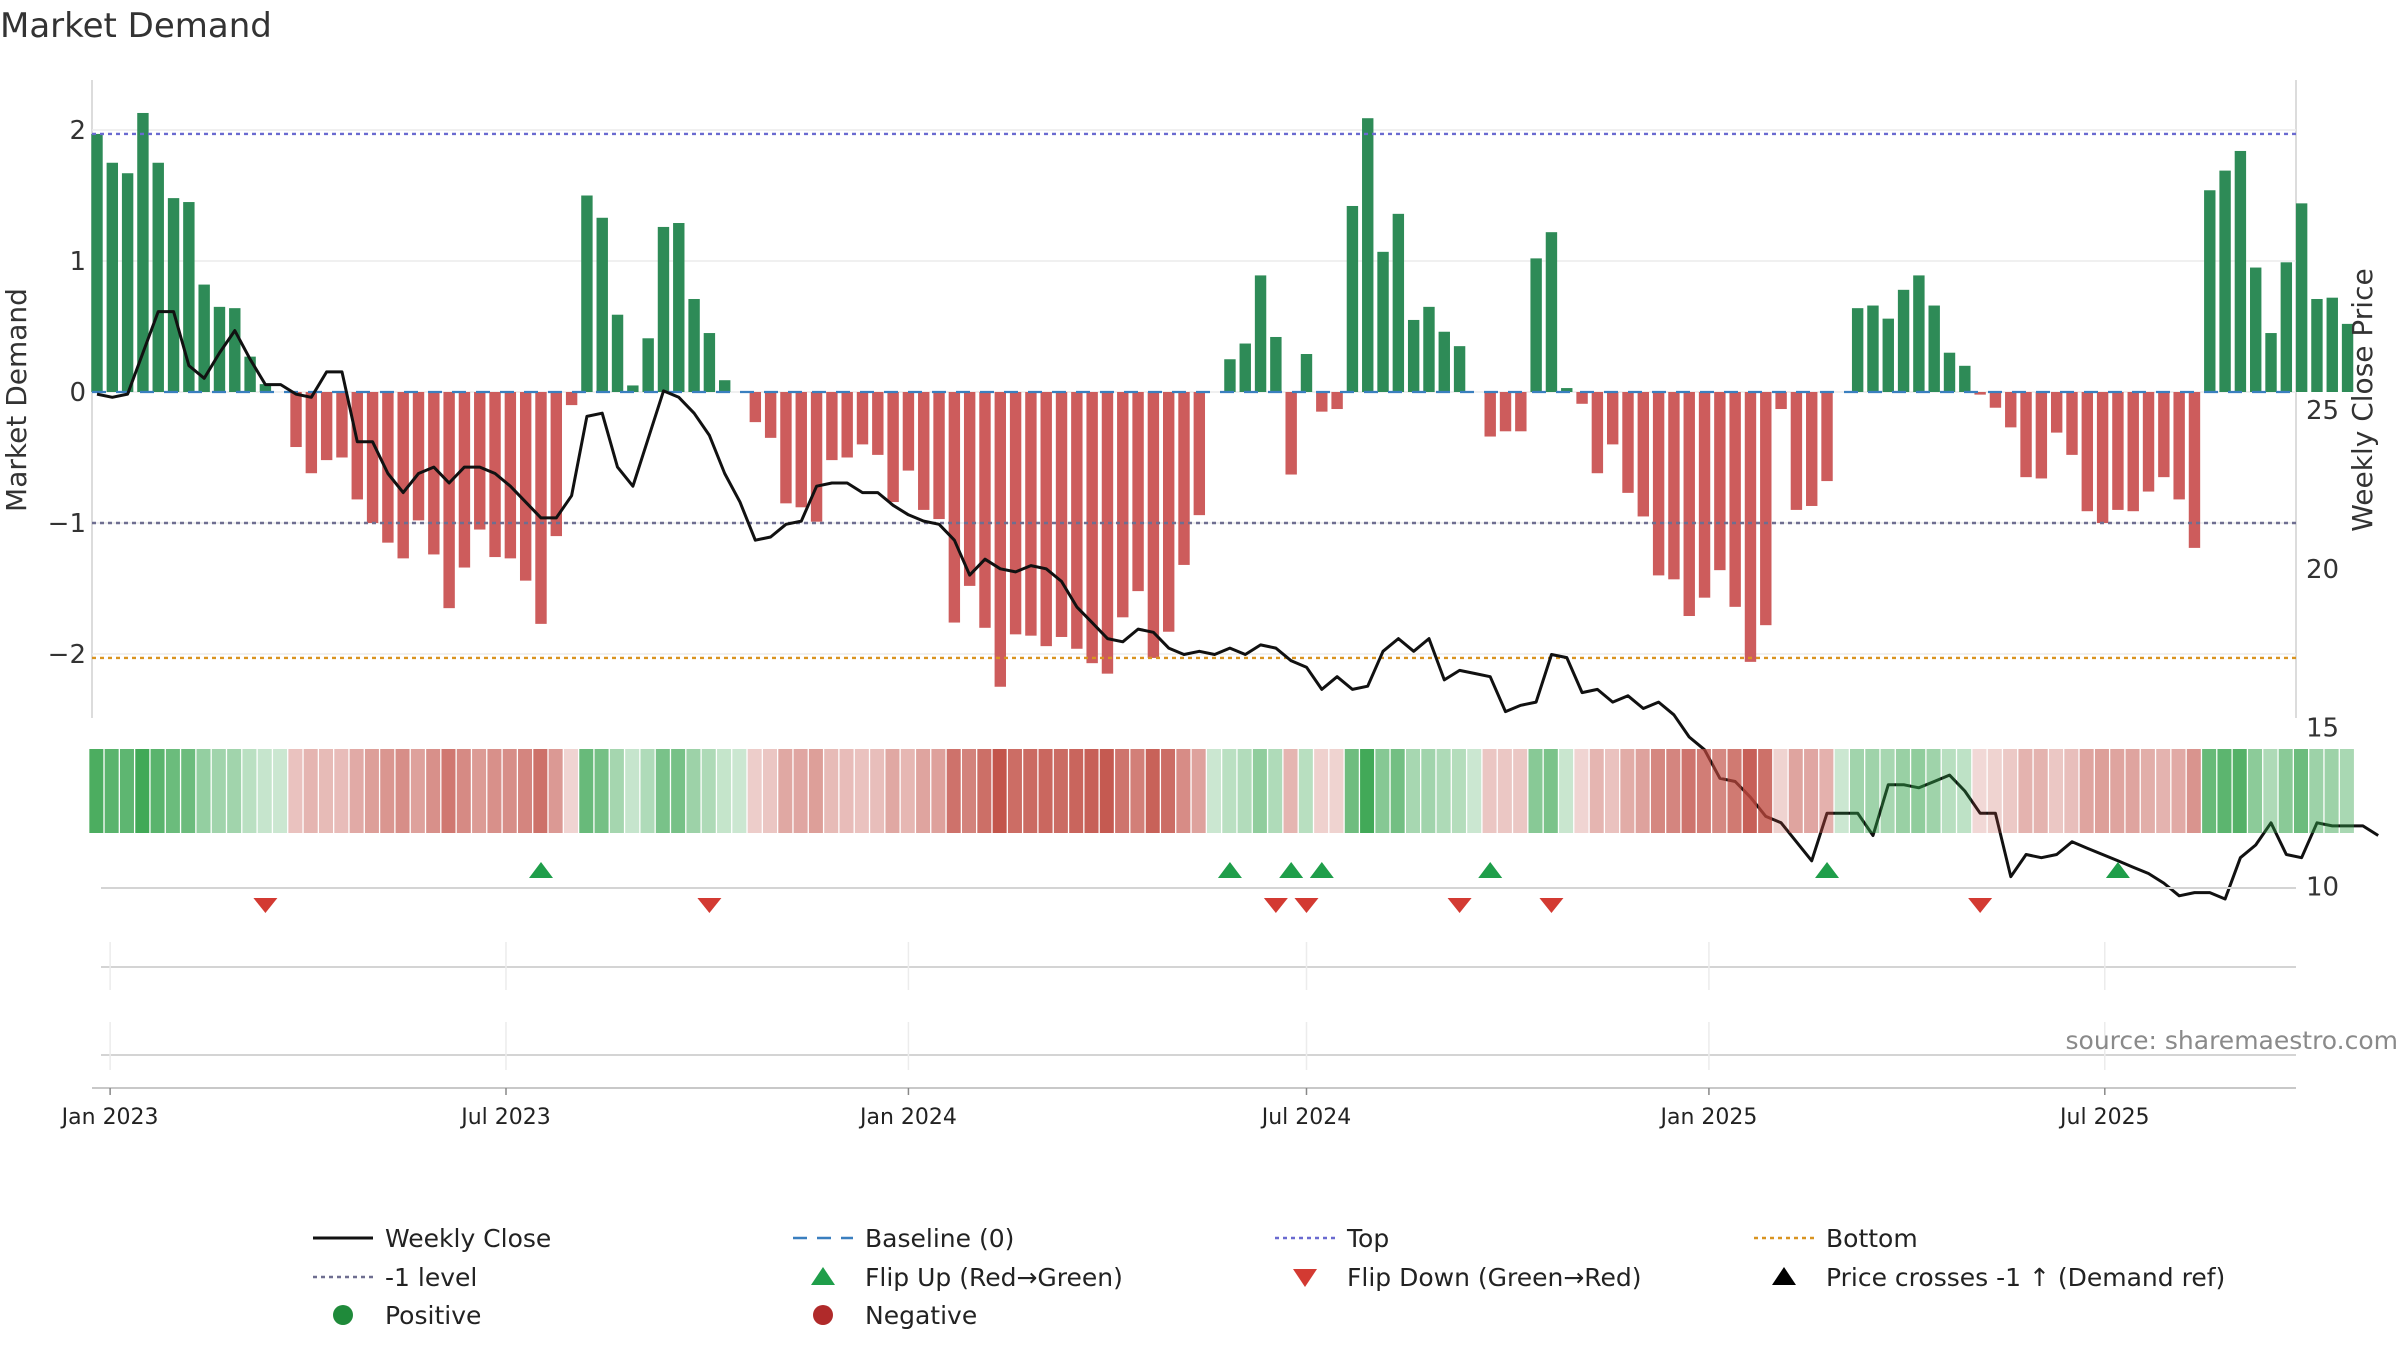 This screenshot has height=1350, width=2400. Describe the element at coordinates (109, 1117) in the screenshot. I see `x-tick-label: Jan 2023` at that location.